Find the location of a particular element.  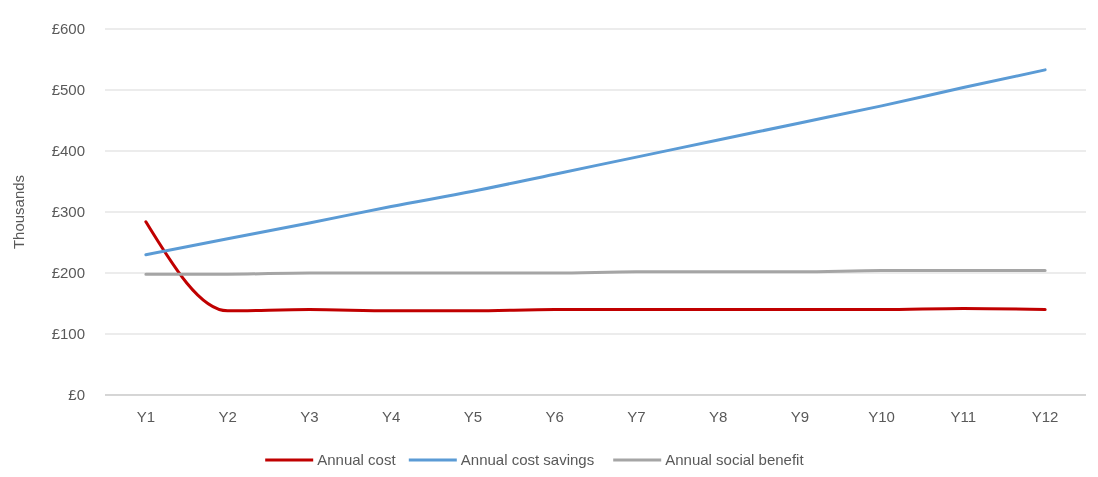

y-tick-label: £300 is located at coordinates (68, 212).